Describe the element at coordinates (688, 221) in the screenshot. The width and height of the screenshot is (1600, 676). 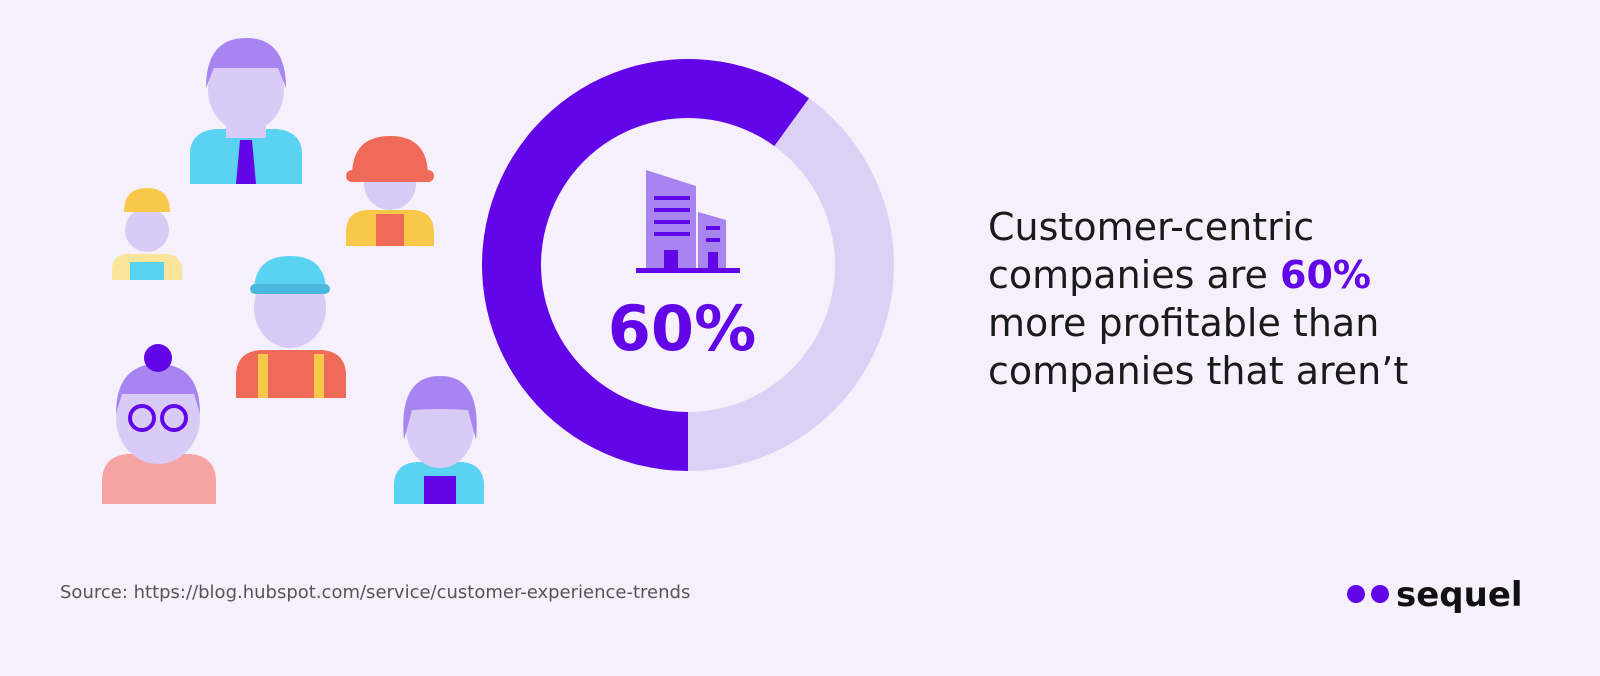
I see `building-icon` at that location.